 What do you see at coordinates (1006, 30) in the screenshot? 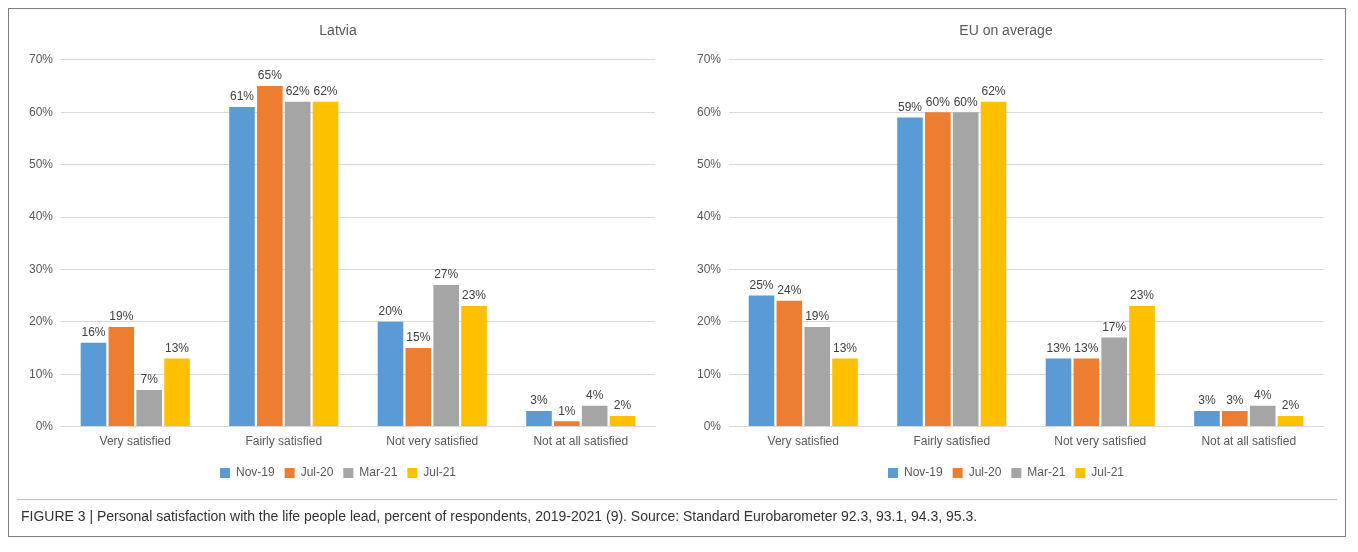
I see `chart-title: EU on average` at bounding box center [1006, 30].